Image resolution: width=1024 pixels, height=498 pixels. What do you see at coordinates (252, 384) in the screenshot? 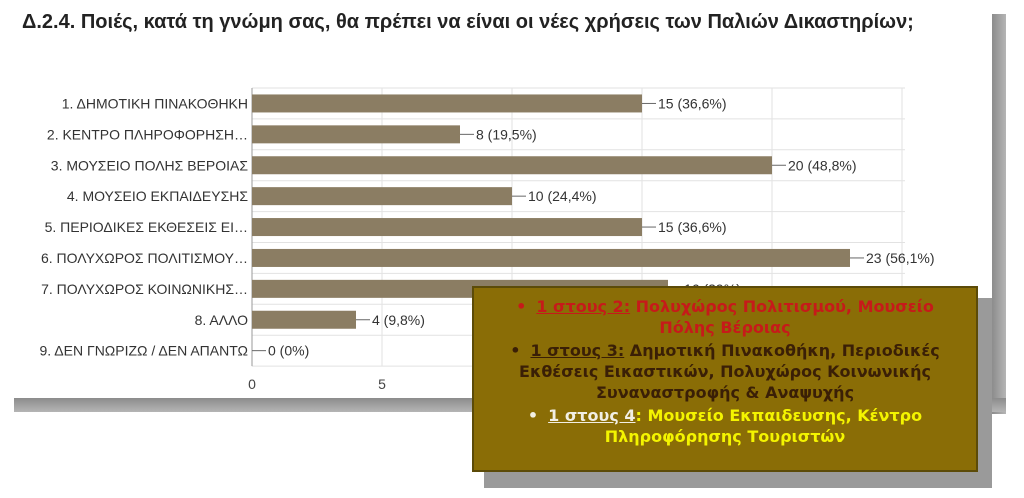
I see `x-tick-label: 0` at bounding box center [252, 384].